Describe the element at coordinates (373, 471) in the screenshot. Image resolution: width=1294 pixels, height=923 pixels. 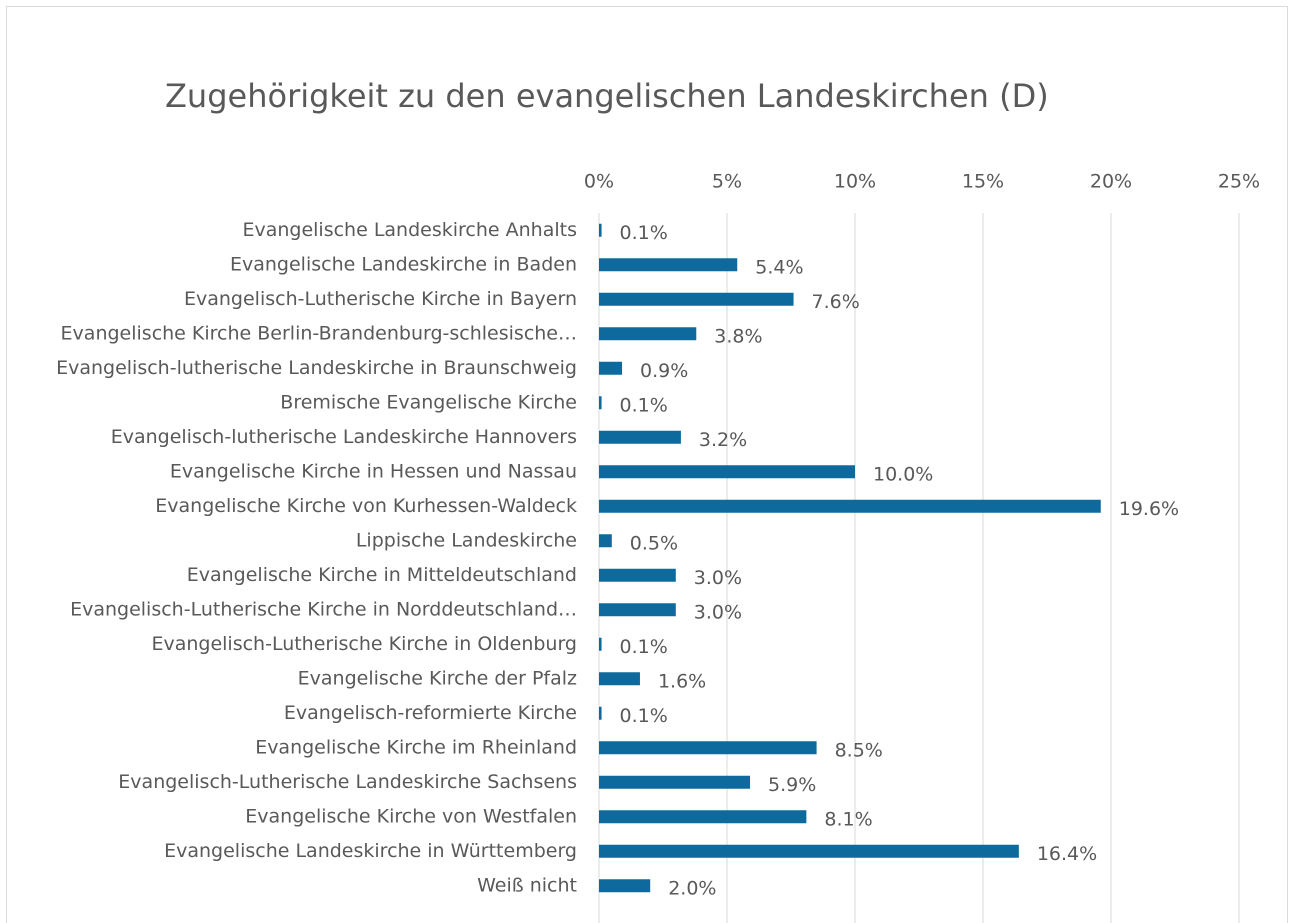
I see `y-tick-label: Evangelische Kirche in Hessen und Nassau` at that location.